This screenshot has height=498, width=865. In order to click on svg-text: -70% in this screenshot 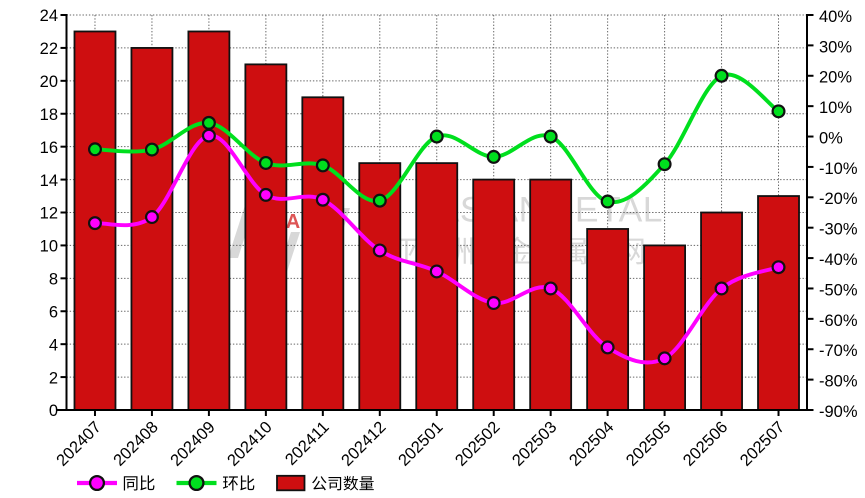, I will do `click(838, 351)`.